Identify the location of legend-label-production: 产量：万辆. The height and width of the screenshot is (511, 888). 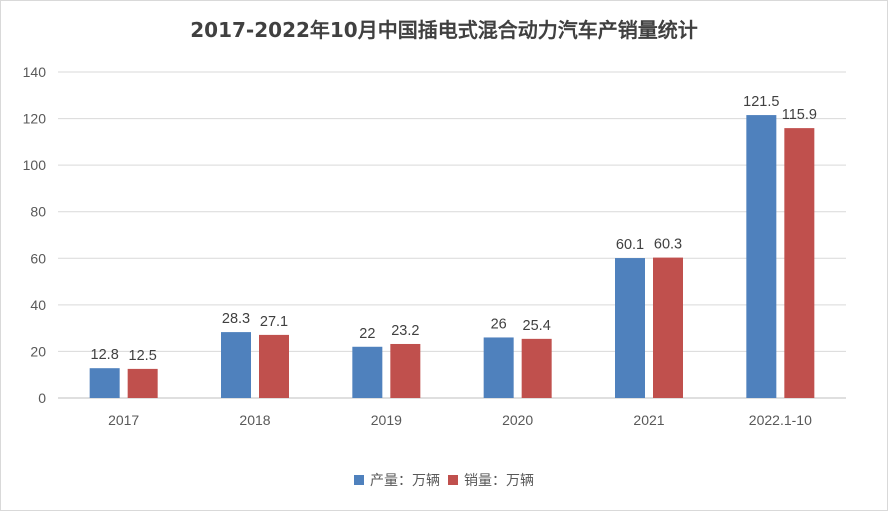
(405, 481).